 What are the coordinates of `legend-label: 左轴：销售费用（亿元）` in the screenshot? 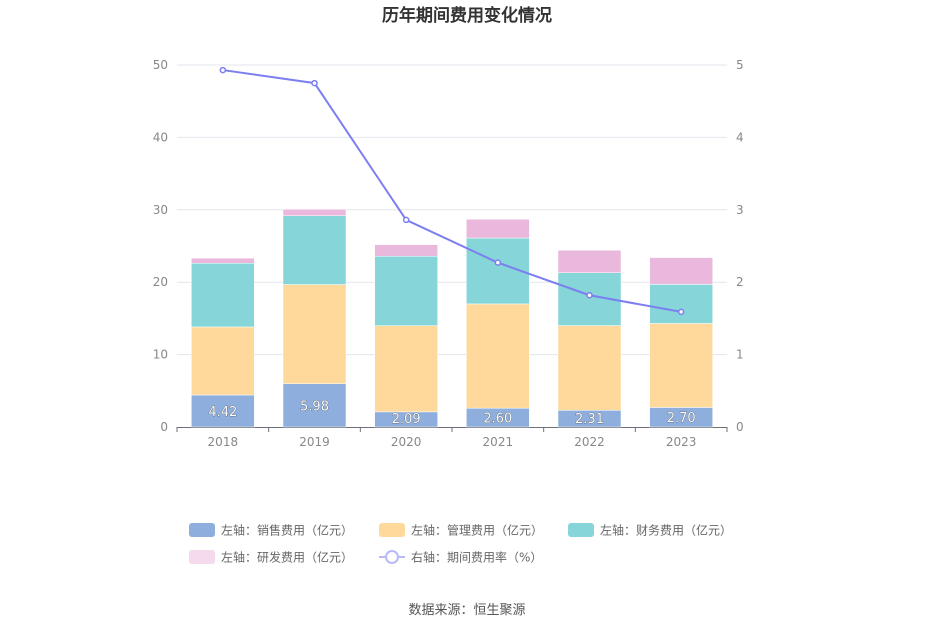 It's located at (287, 530).